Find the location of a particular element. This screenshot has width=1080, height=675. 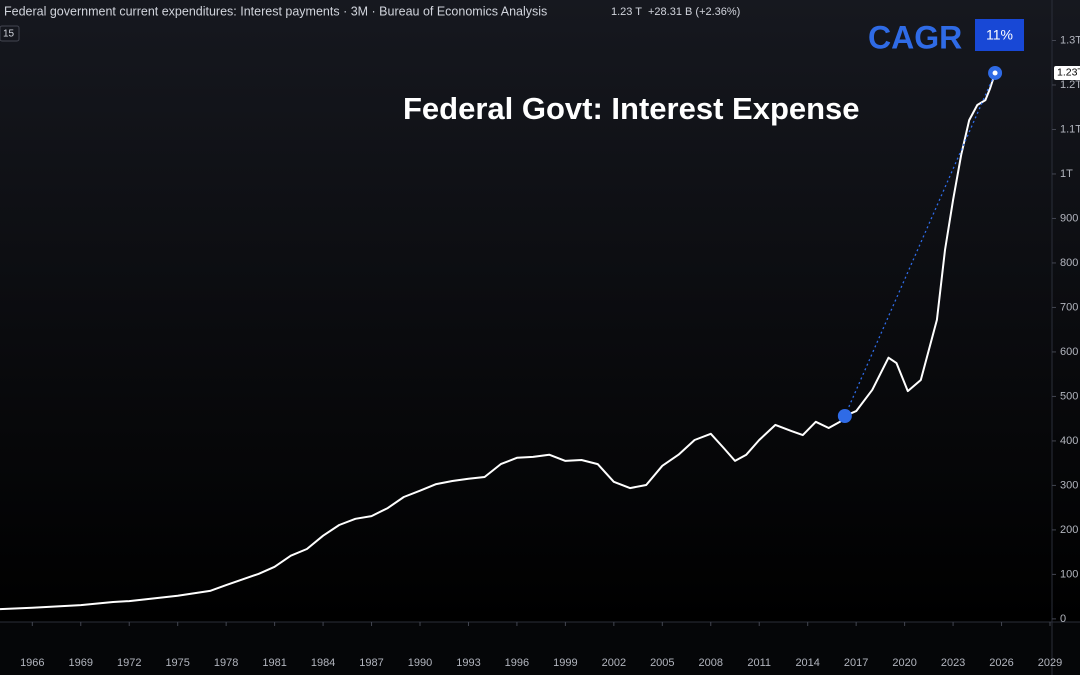

y-tick-label: 1.3T is located at coordinates (1070, 40).